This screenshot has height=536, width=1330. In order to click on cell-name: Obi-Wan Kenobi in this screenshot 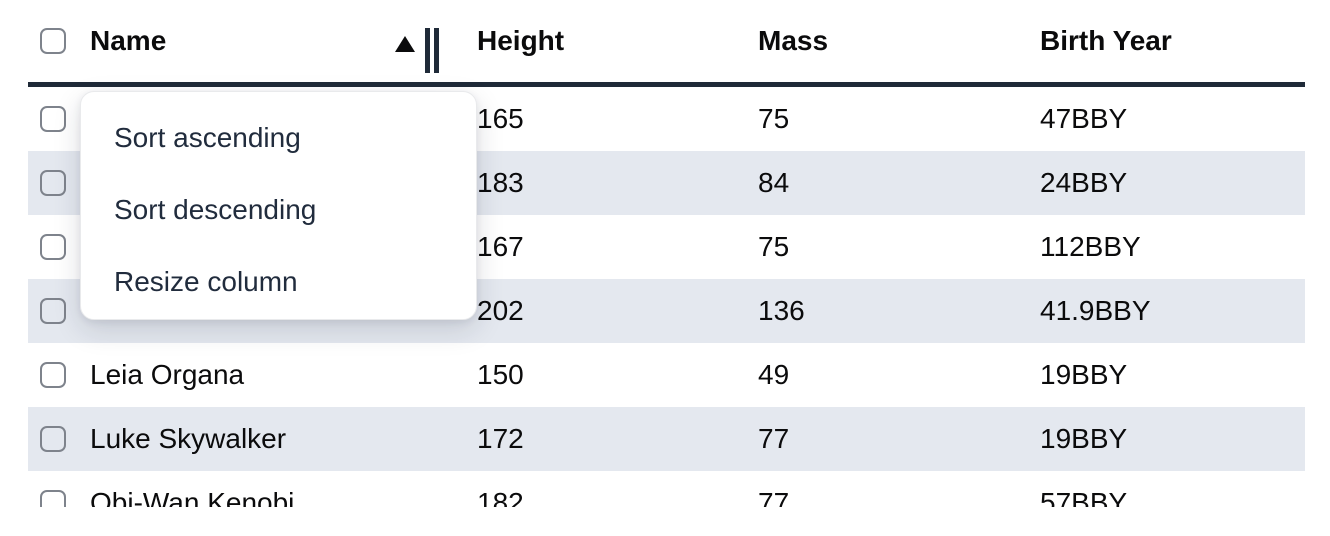, I will do `click(278, 497)`.